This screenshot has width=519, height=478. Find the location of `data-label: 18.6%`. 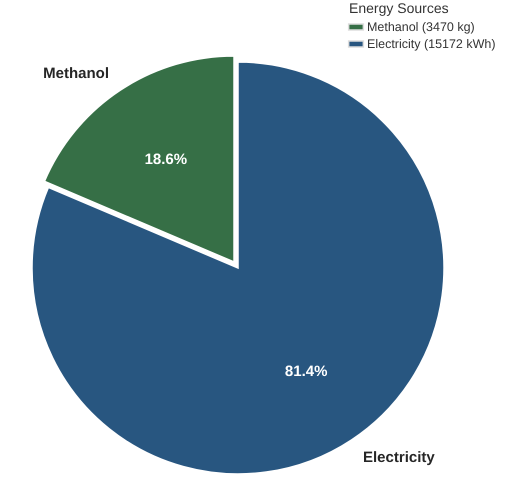

data-label: 18.6% is located at coordinates (166, 159).